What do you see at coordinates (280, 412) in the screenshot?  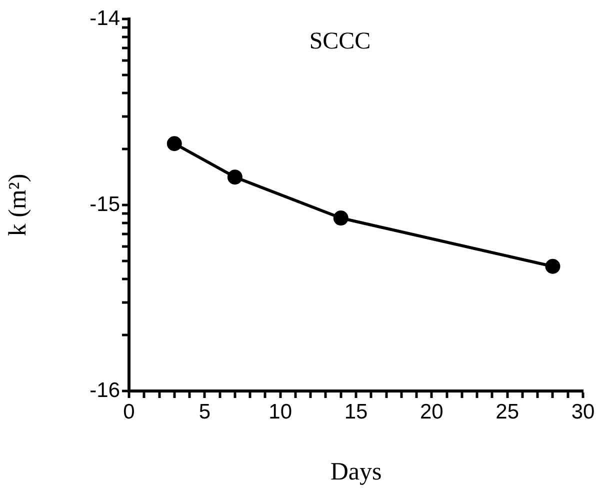 I see `x-tick-label: 10` at bounding box center [280, 412].